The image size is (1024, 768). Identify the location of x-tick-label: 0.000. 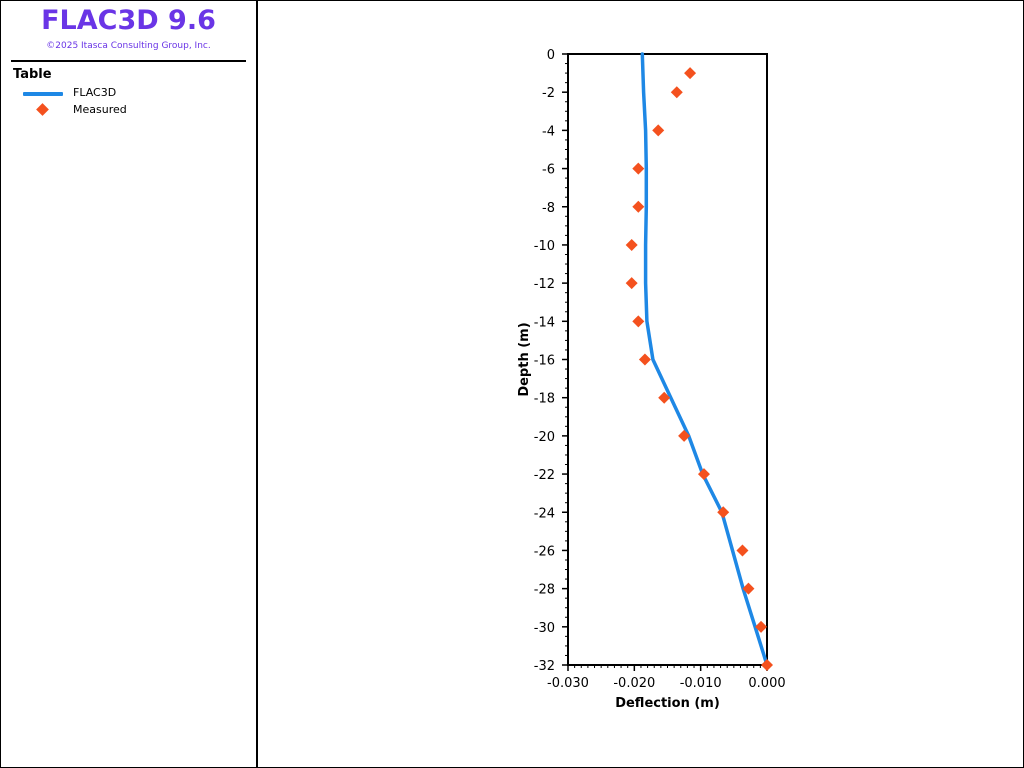
(766, 683).